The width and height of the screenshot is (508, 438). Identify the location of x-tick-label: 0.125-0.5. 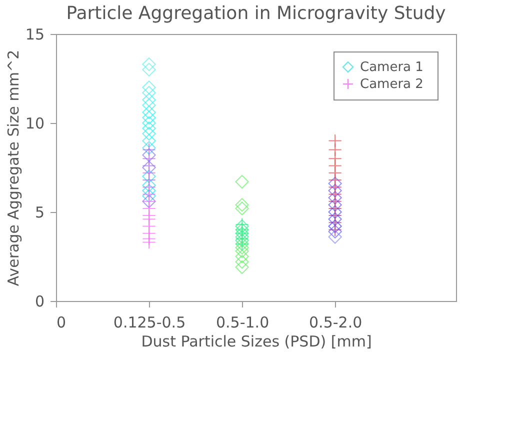
(149, 323).